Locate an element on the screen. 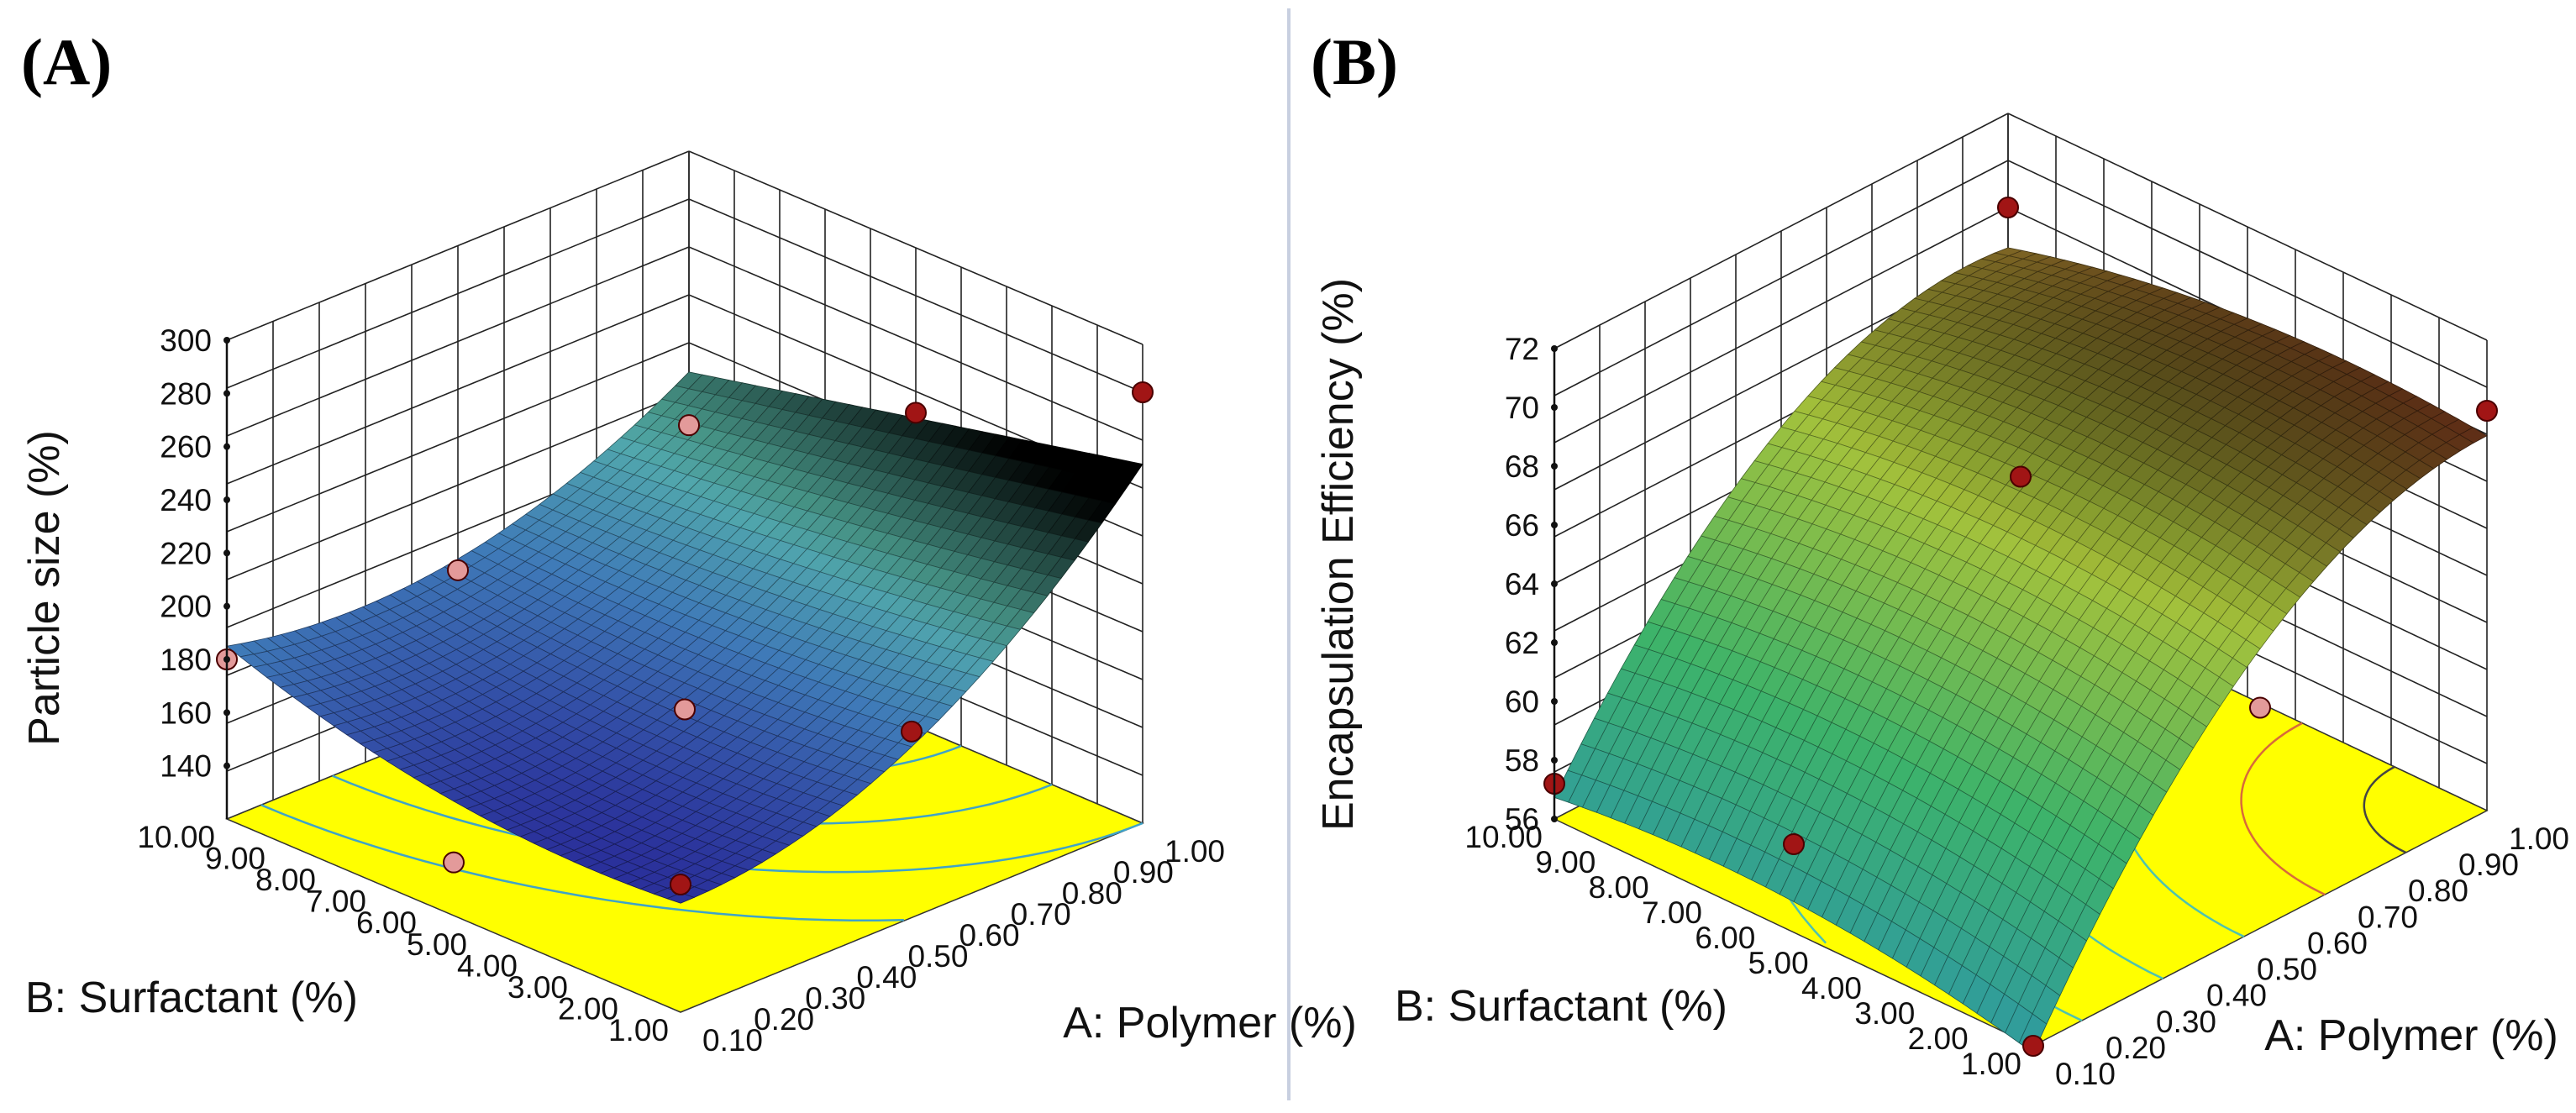 The height and width of the screenshot is (1113, 2576). z-tick-label: 58 is located at coordinates (1522, 760).